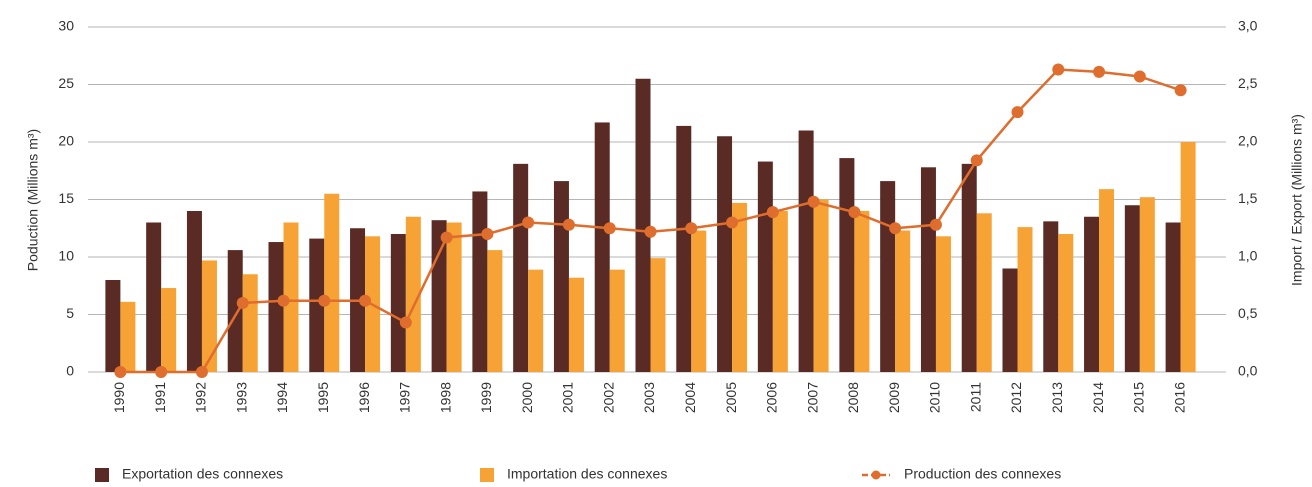 The image size is (1312, 487). Describe the element at coordinates (66, 141) in the screenshot. I see `y-tick-label: 20` at that location.